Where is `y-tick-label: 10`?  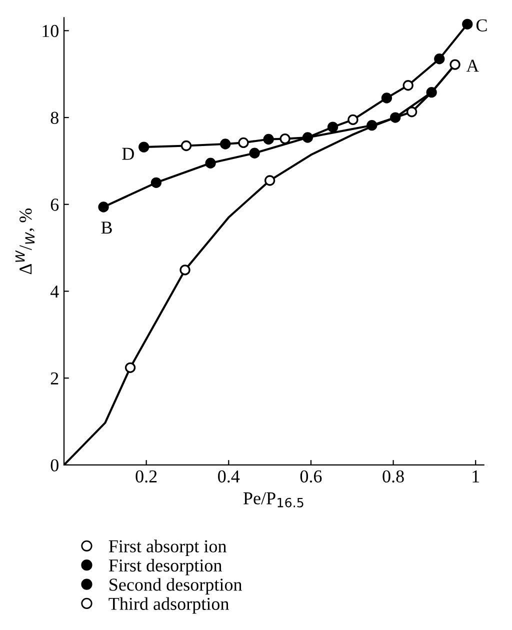 y-tick-label: 10 is located at coordinates (50, 31).